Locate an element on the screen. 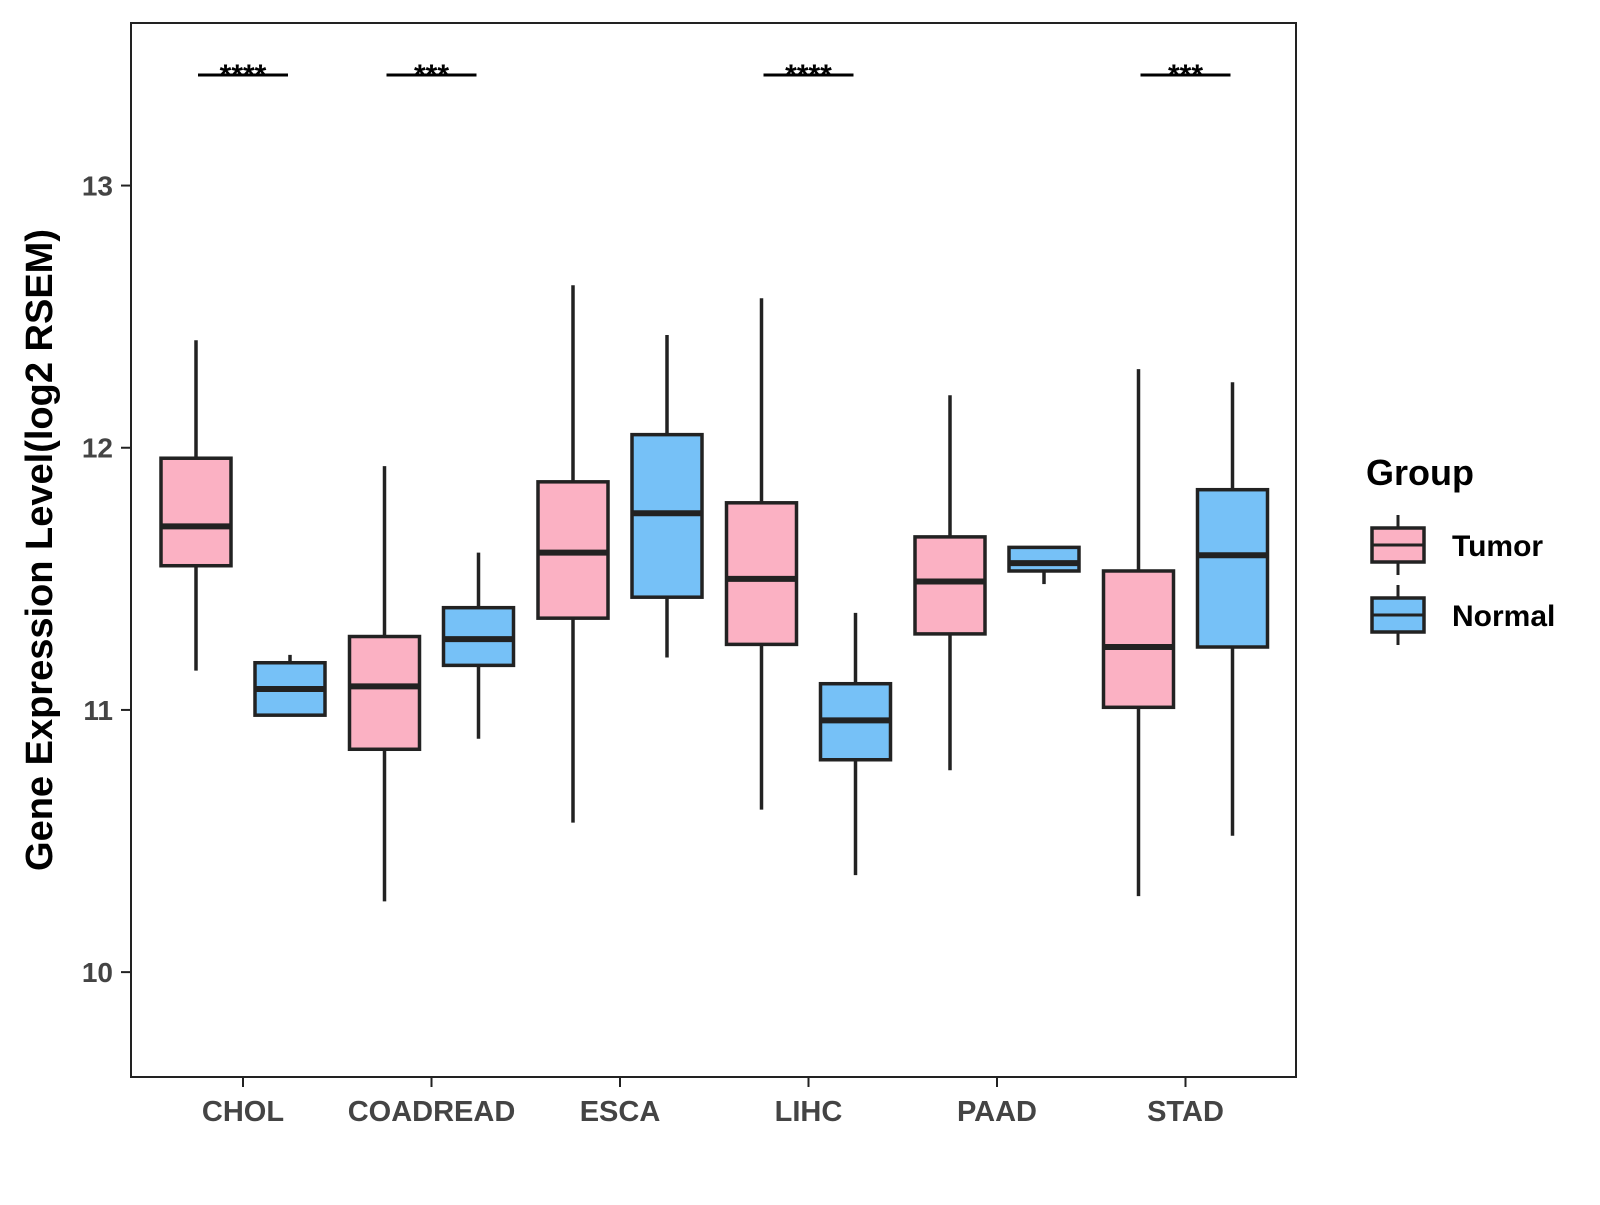  box-tumor-paad is located at coordinates (950, 583).